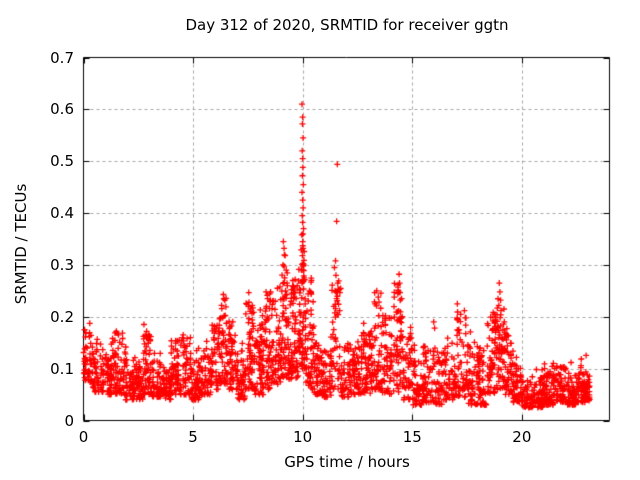 This screenshot has width=640, height=480. What do you see at coordinates (62, 264) in the screenshot?
I see `y-tick-label: 0.3` at bounding box center [62, 264].